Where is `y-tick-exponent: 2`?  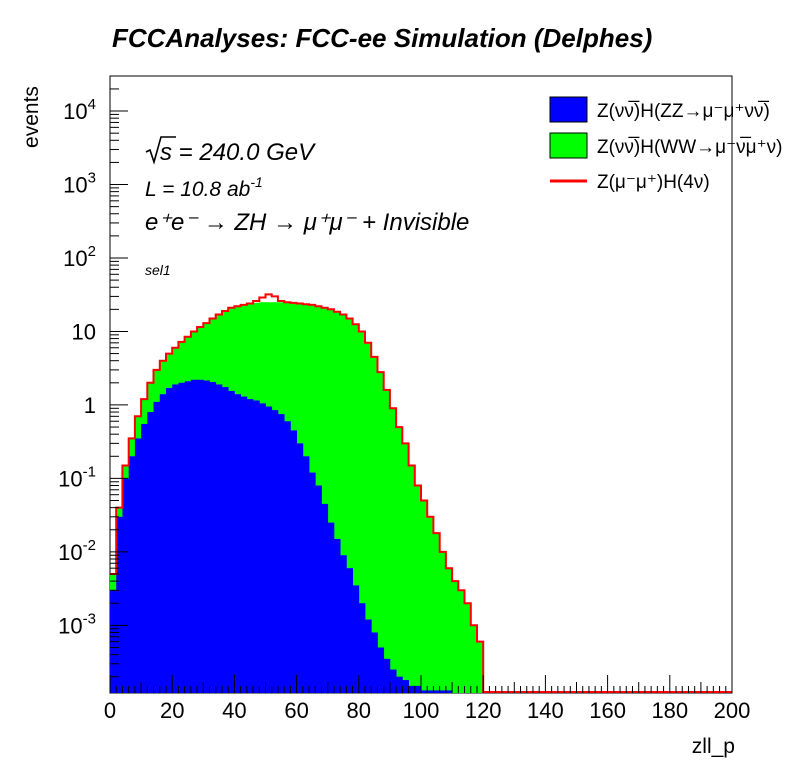 y-tick-exponent: 2 is located at coordinates (92, 251).